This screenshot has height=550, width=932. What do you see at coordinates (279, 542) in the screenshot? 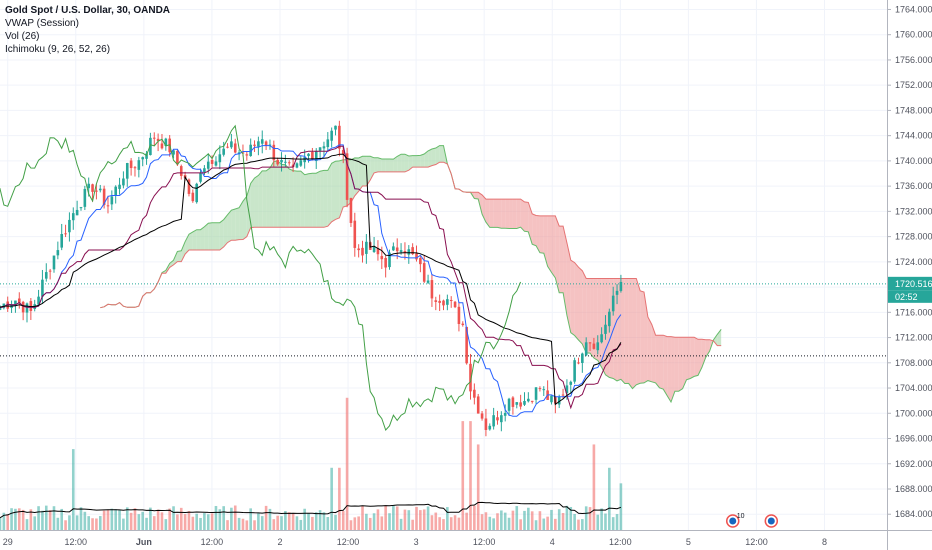
I see `time-tick-label: 2` at bounding box center [279, 542].